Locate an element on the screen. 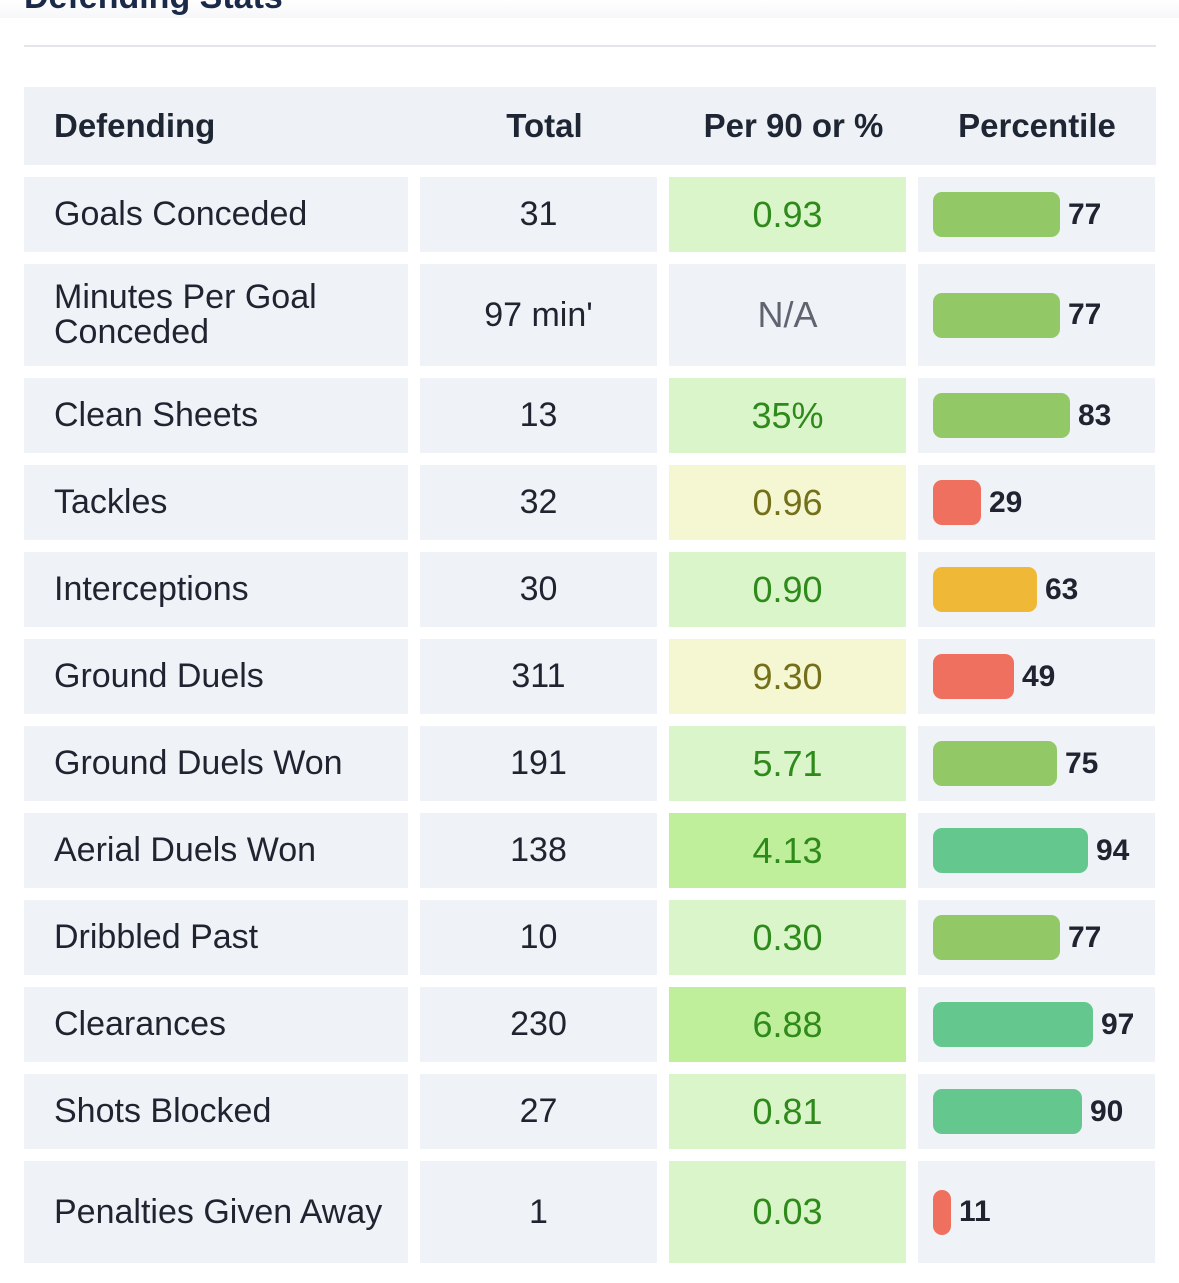  percentile-value: 94 is located at coordinates (1113, 850).